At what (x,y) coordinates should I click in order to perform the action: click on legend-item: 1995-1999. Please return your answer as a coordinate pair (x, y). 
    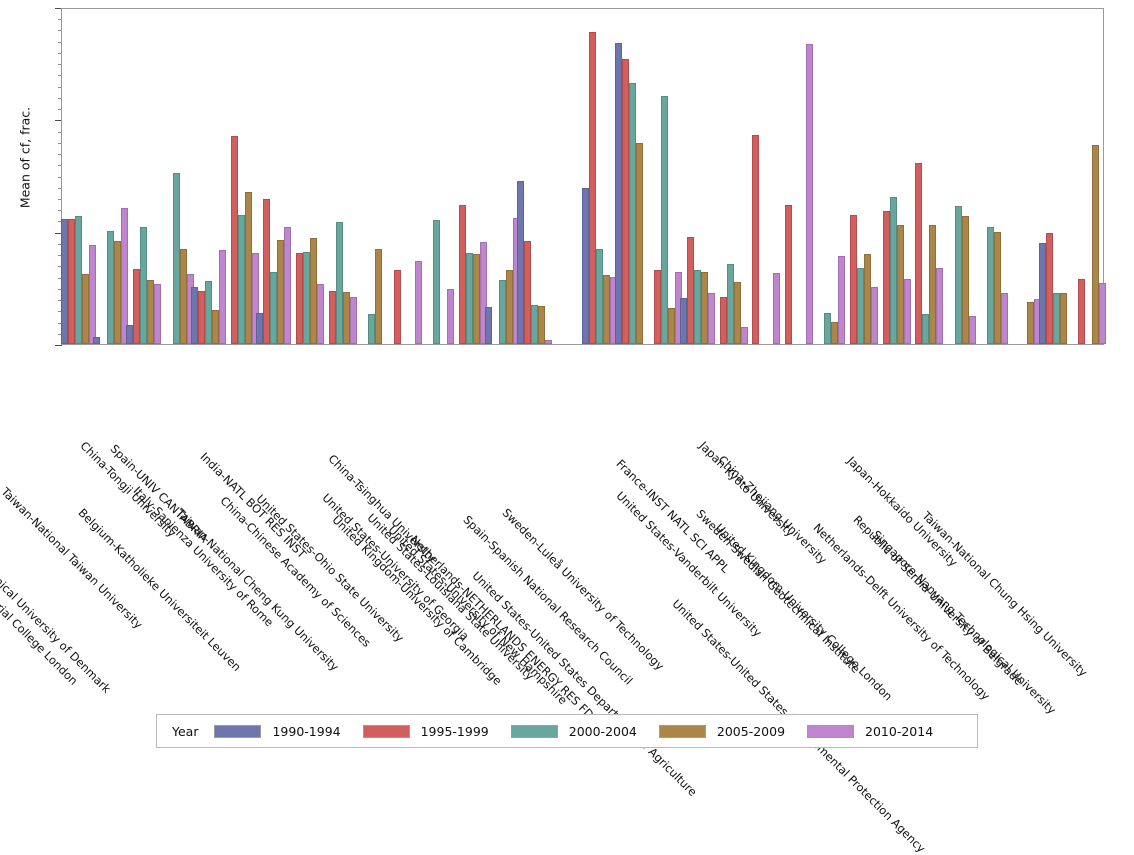
    Looking at the image, I should click on (425, 731).